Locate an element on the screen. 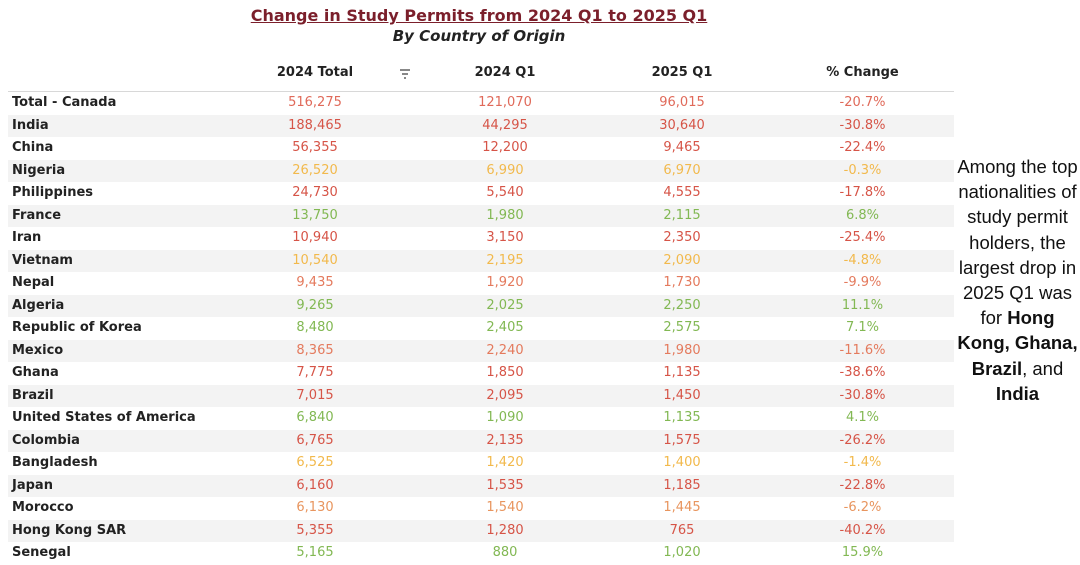 This screenshot has height=565, width=1080. q1-2025-cell: 1,450 is located at coordinates (682, 395).